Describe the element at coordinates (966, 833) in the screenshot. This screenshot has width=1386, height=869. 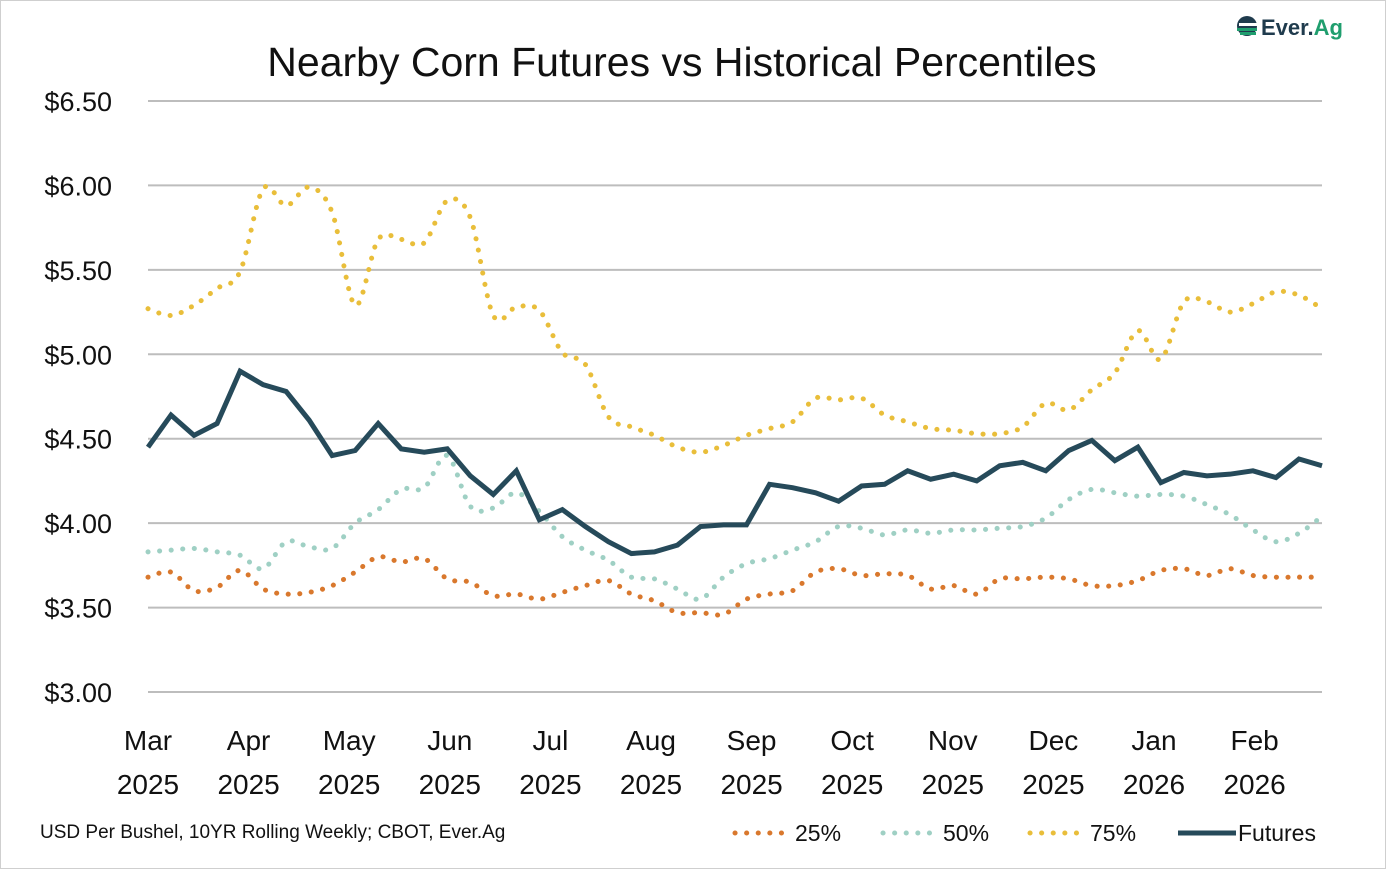
I see `legend-label: 50%` at that location.